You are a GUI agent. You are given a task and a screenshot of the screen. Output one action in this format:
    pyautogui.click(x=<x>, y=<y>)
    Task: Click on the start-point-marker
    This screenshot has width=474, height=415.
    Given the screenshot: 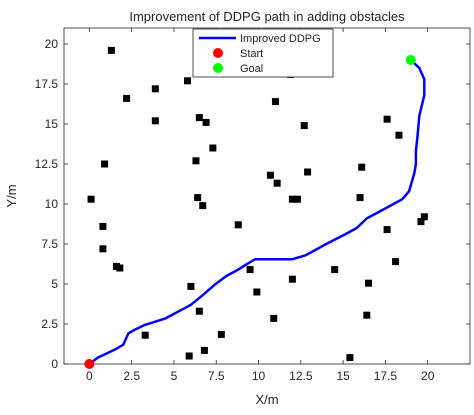 What is the action you would take?
    pyautogui.click(x=89, y=364)
    